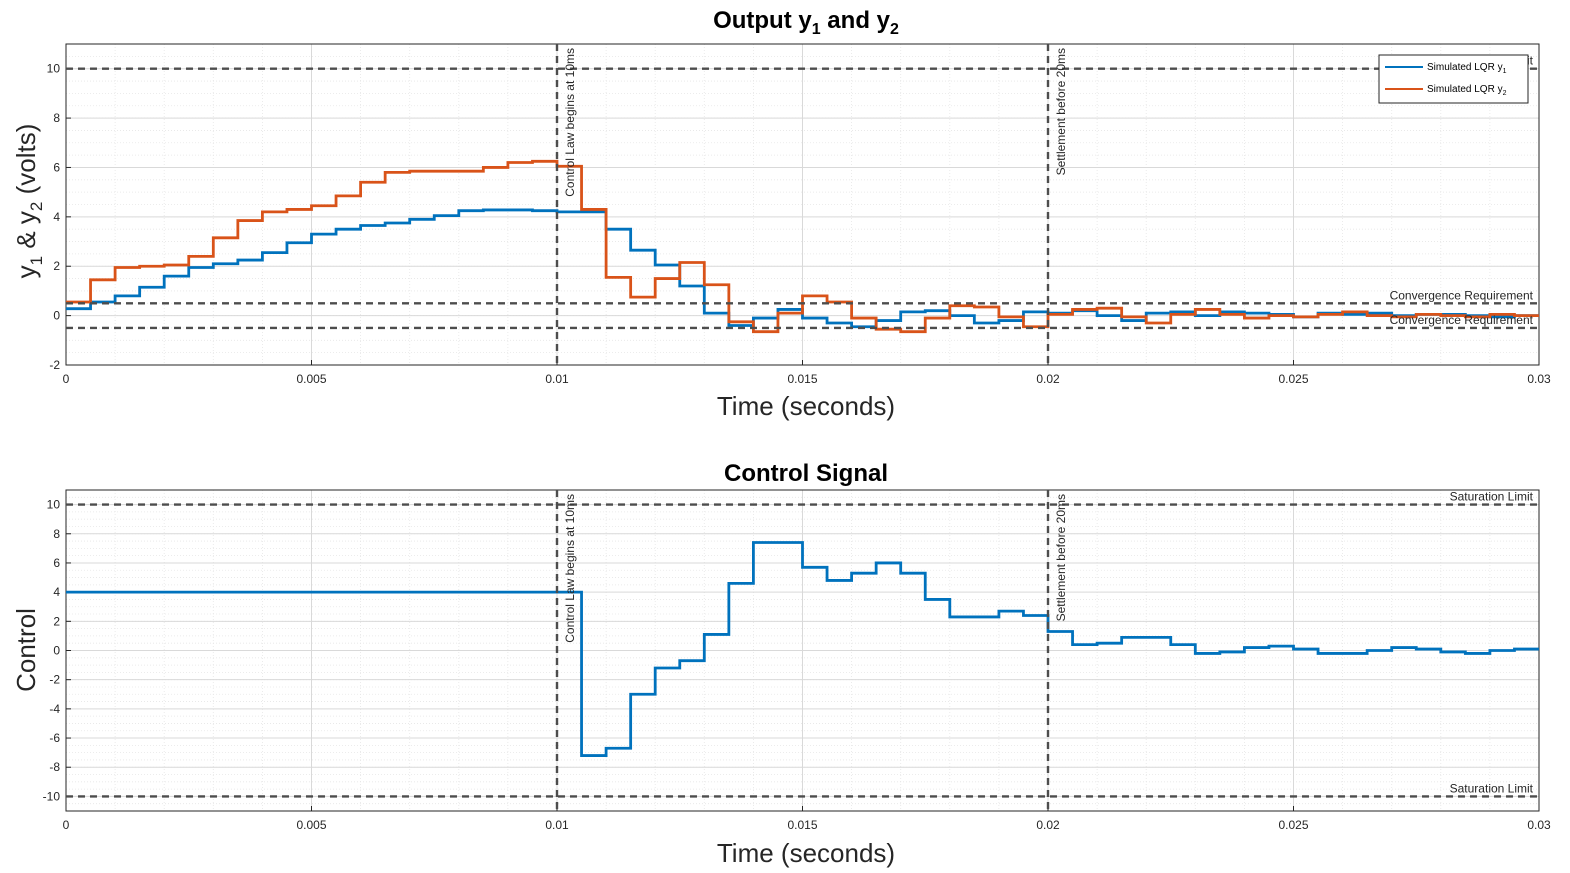 The height and width of the screenshot is (873, 1570). I want to click on legend-box, so click(1453, 79).